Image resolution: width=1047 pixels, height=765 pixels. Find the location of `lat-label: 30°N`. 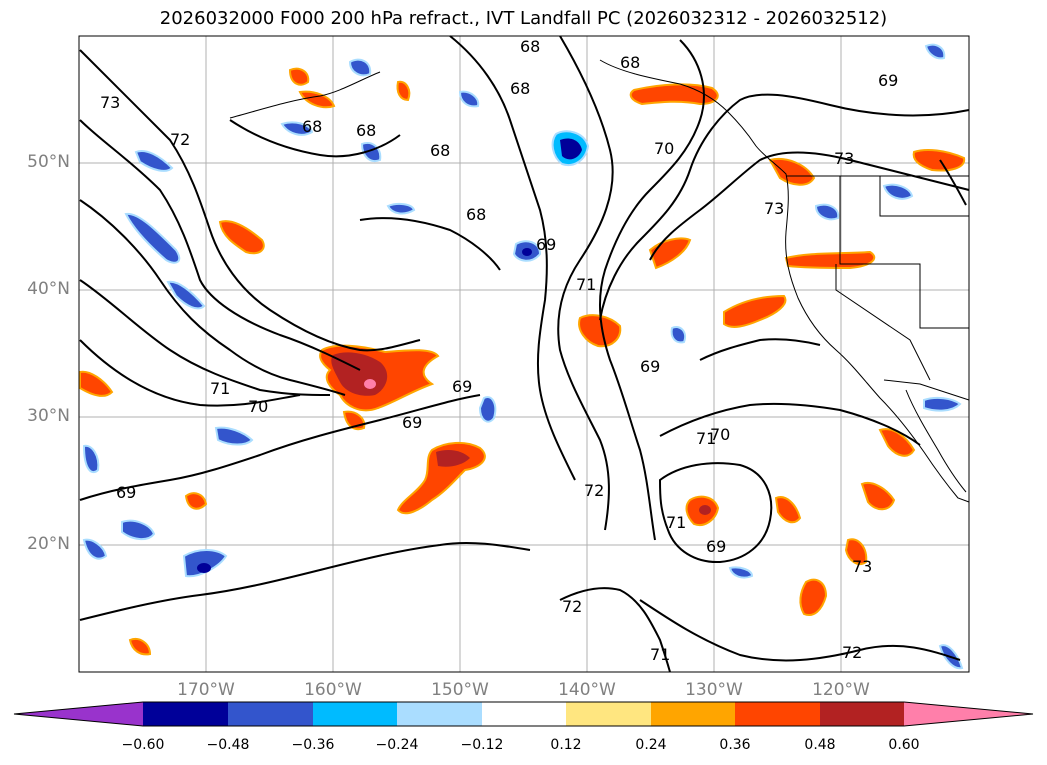

lat-label: 30°N is located at coordinates (48, 416).